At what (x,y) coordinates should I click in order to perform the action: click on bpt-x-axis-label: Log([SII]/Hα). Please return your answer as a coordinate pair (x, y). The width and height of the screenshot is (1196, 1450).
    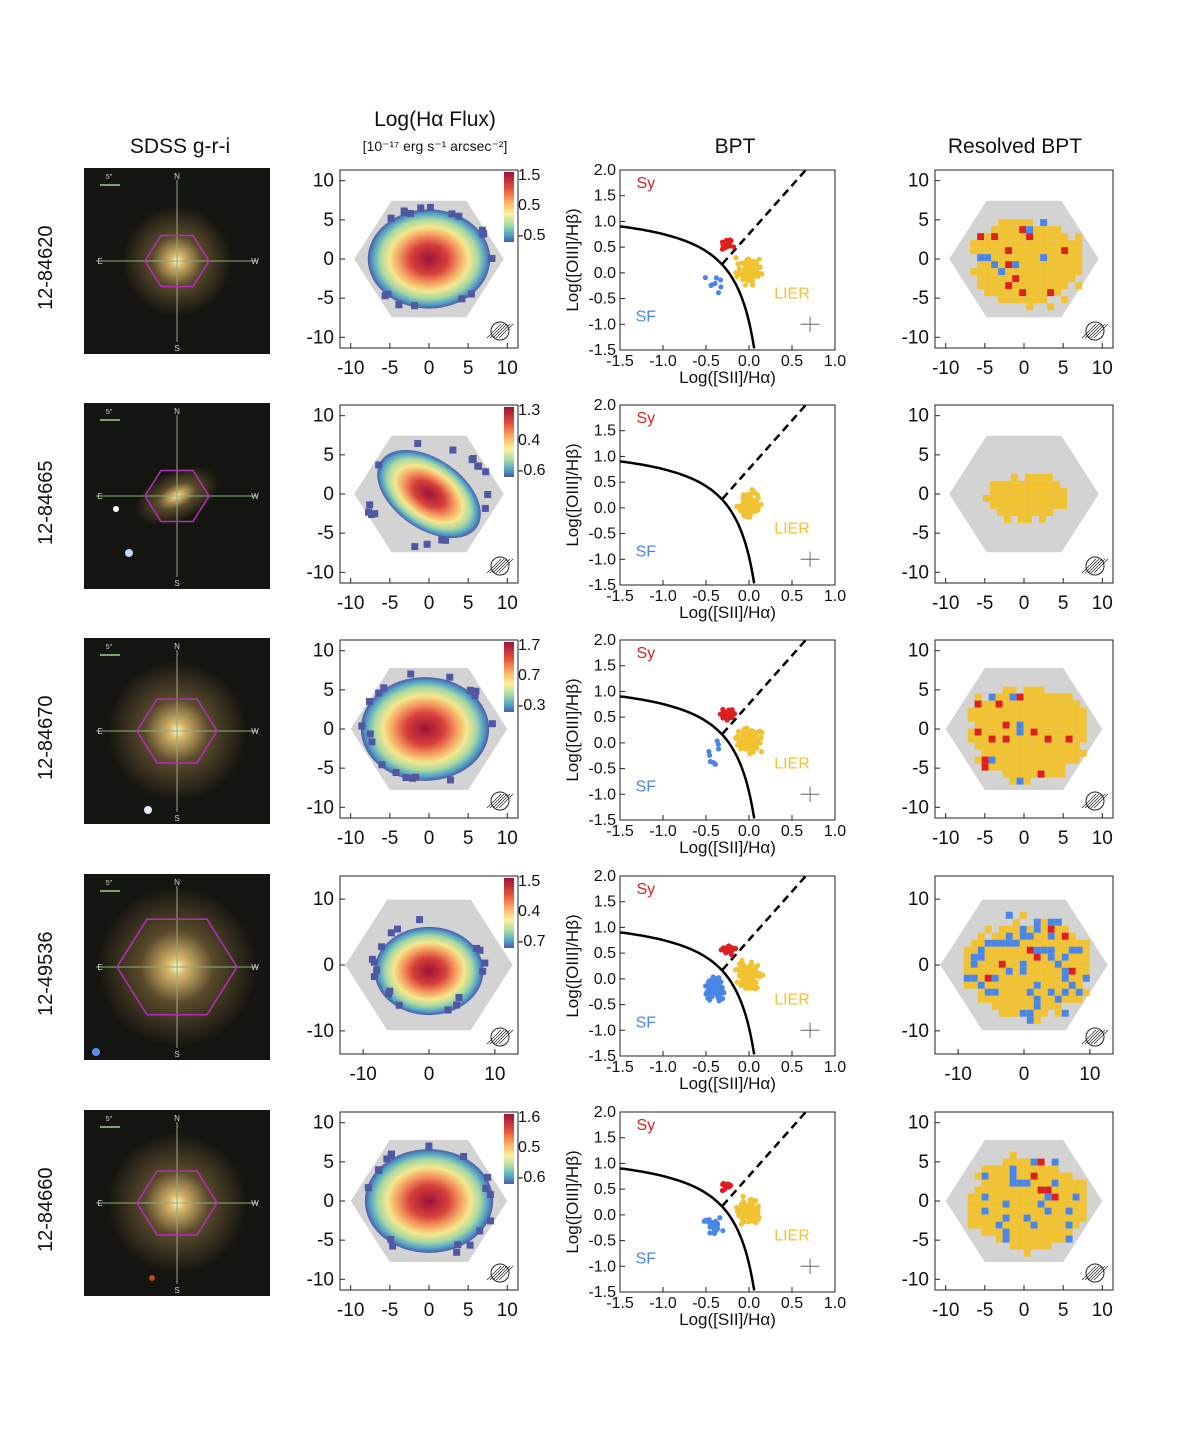
    Looking at the image, I should click on (727, 847).